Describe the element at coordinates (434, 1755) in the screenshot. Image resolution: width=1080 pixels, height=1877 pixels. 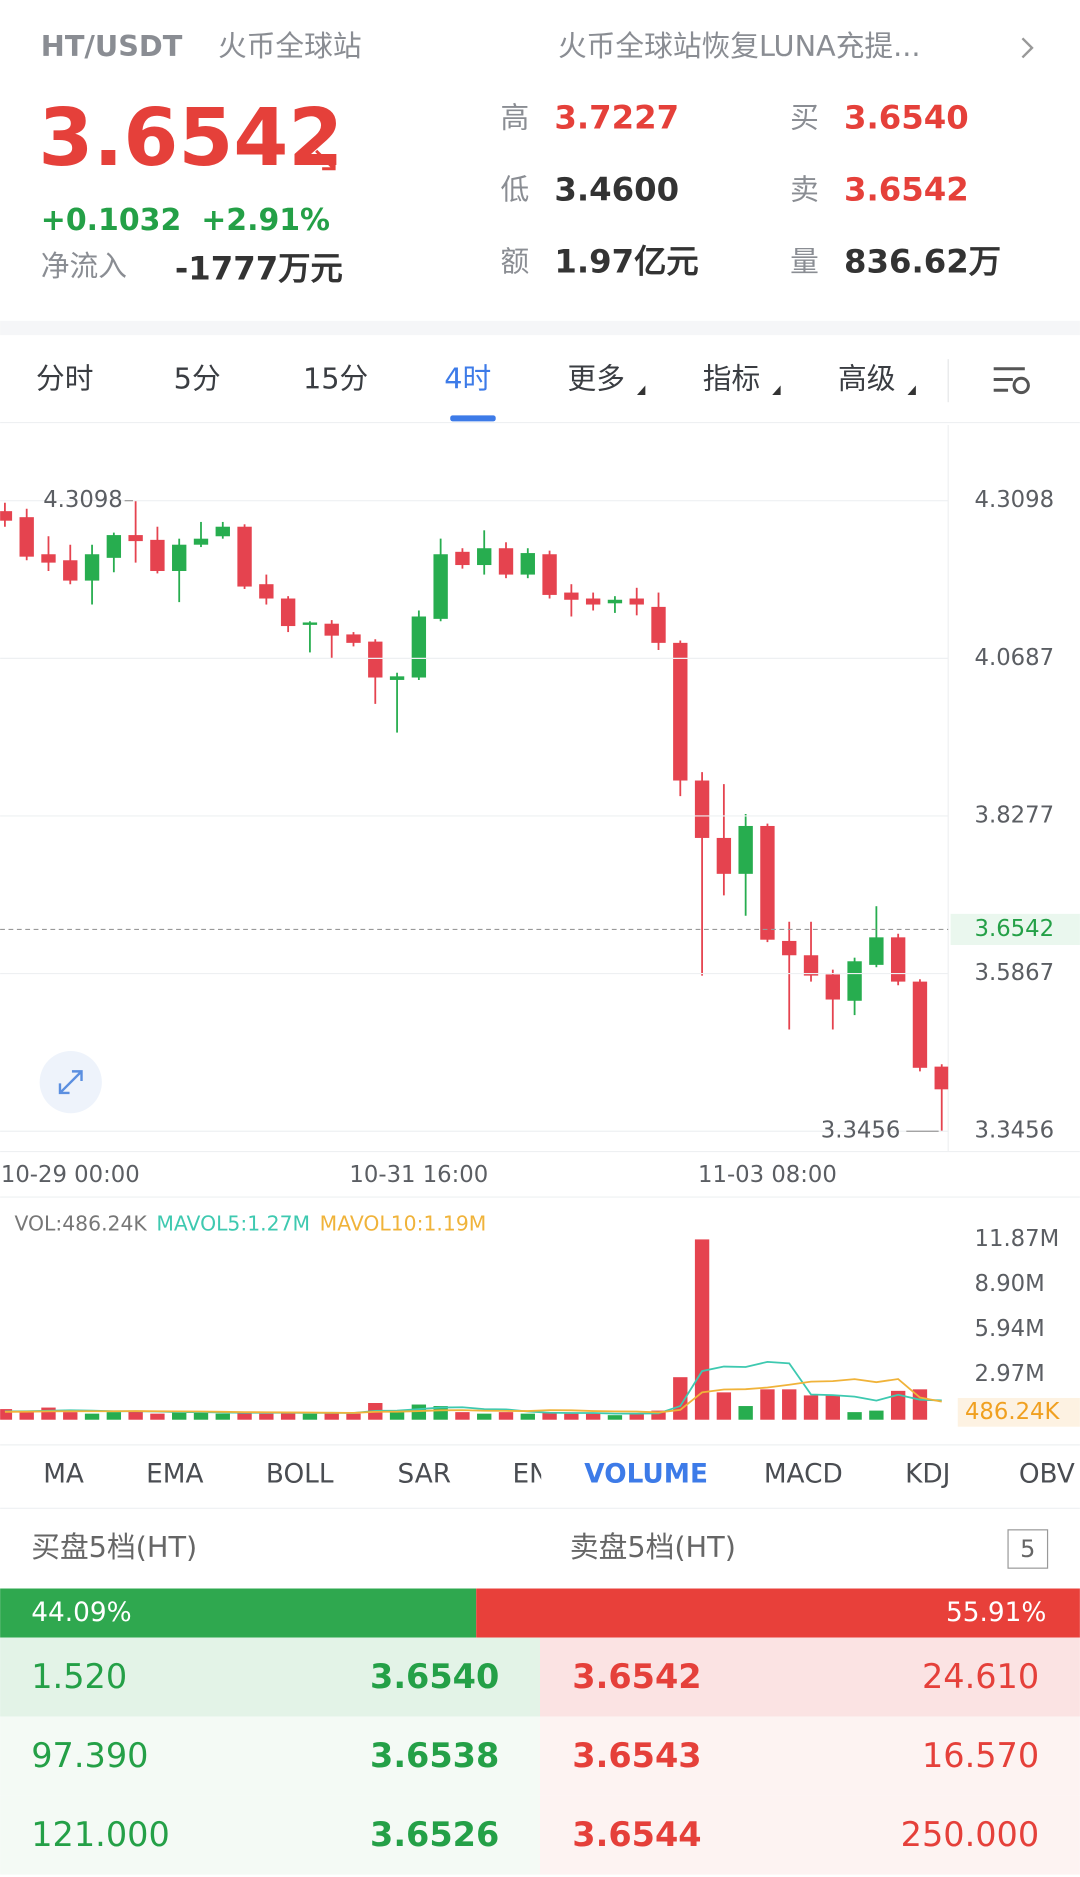
I see `bid-price: 3.6538` at that location.